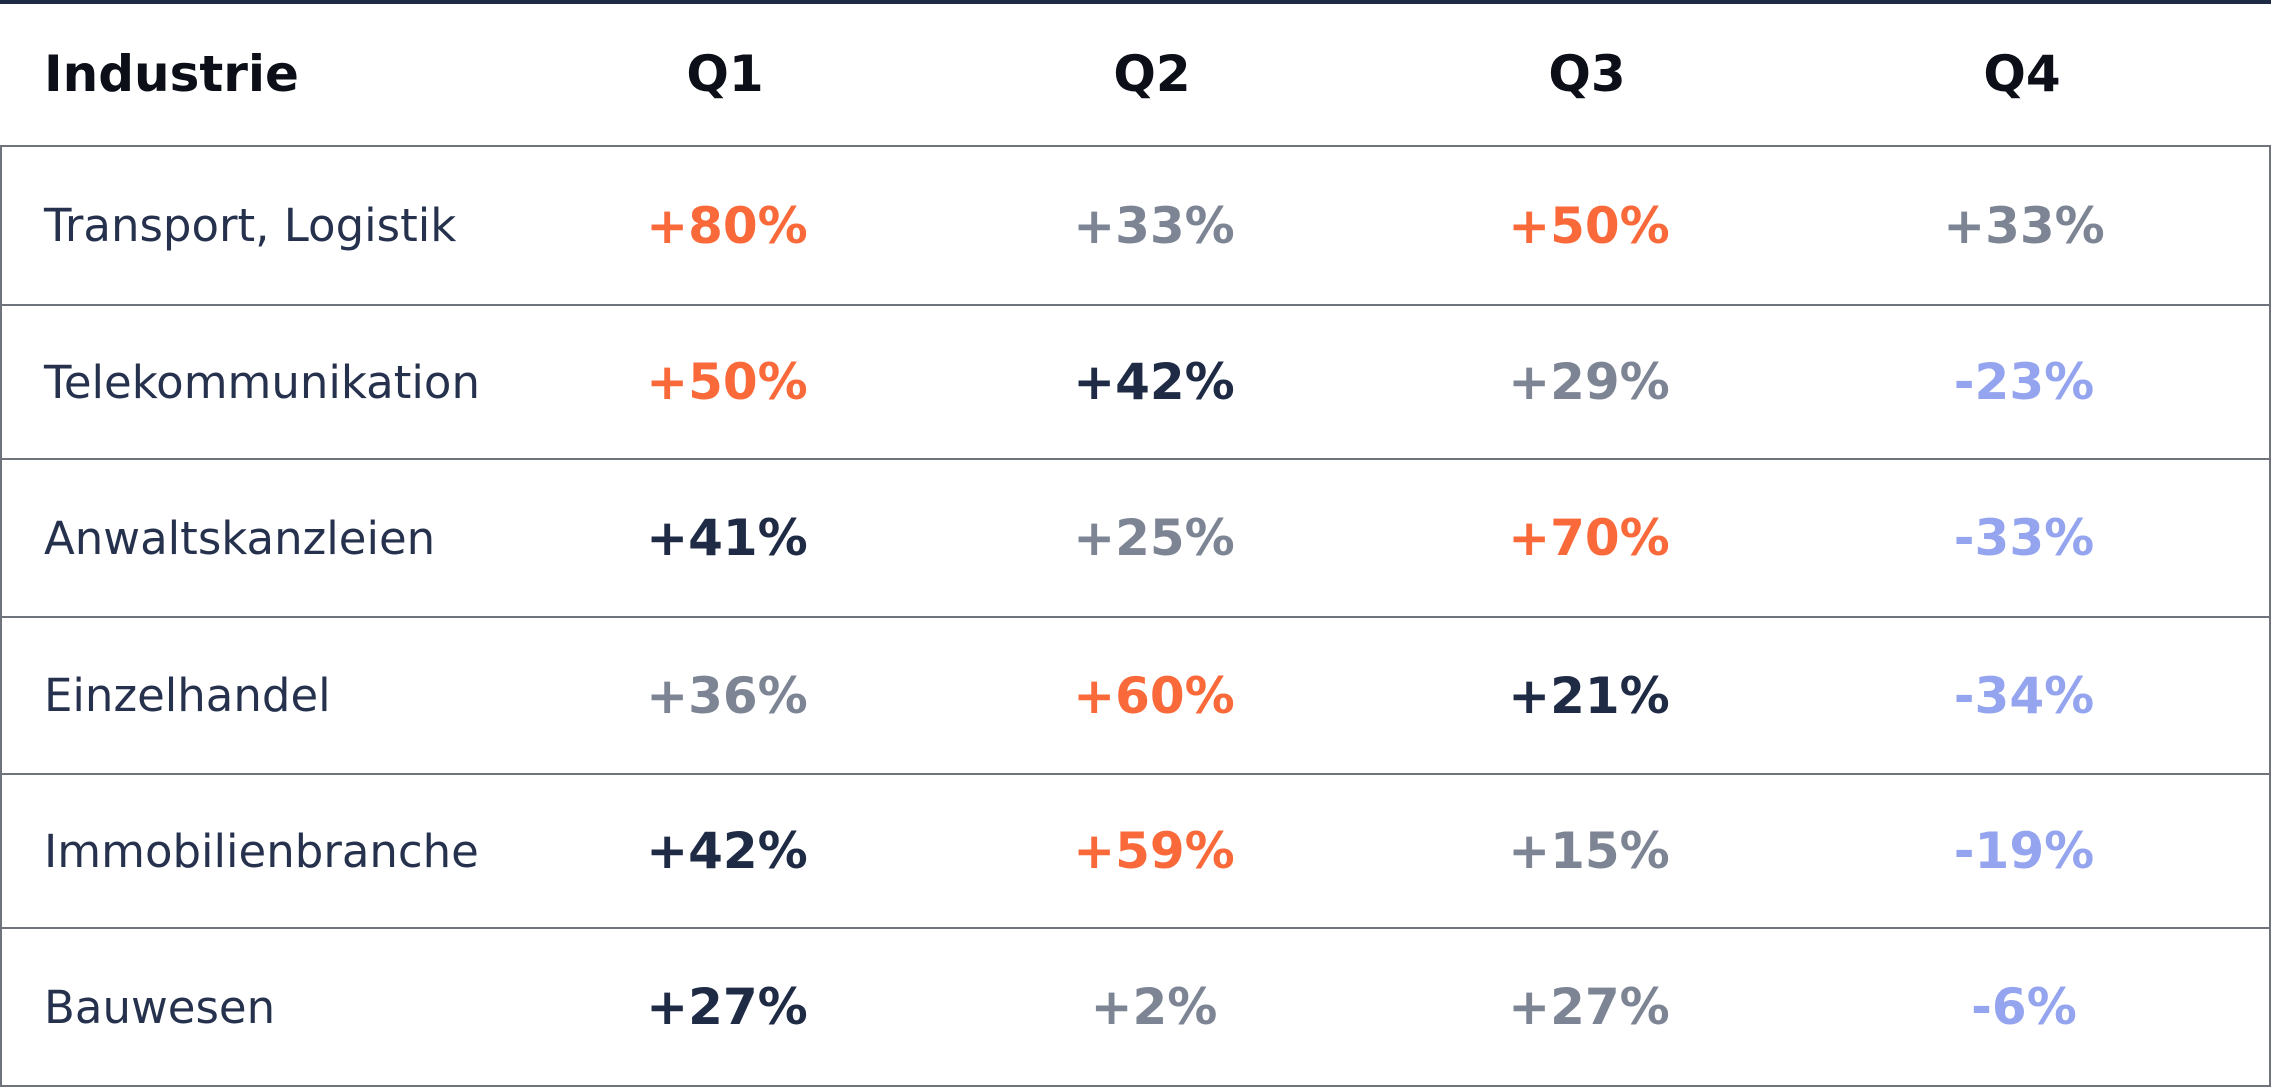 The image size is (2271, 1087). I want to click on header-q1: Q1, so click(725, 74).